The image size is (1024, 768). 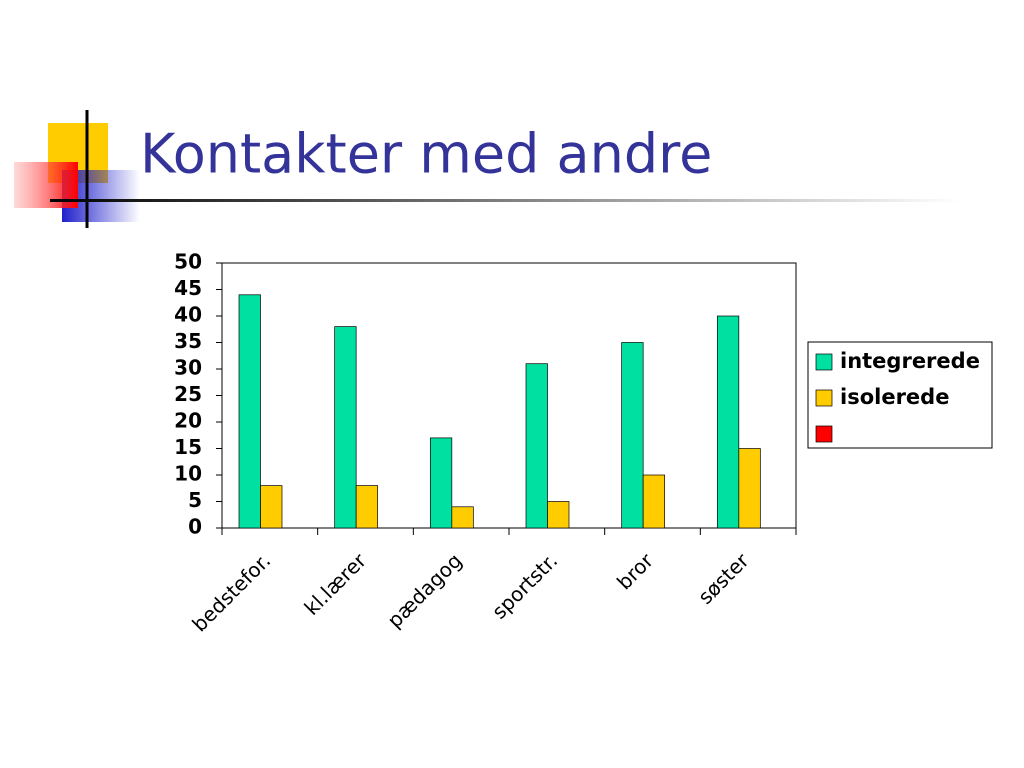 What do you see at coordinates (335, 584) in the screenshot?
I see `x-tick-label: kl.lærer` at bounding box center [335, 584].